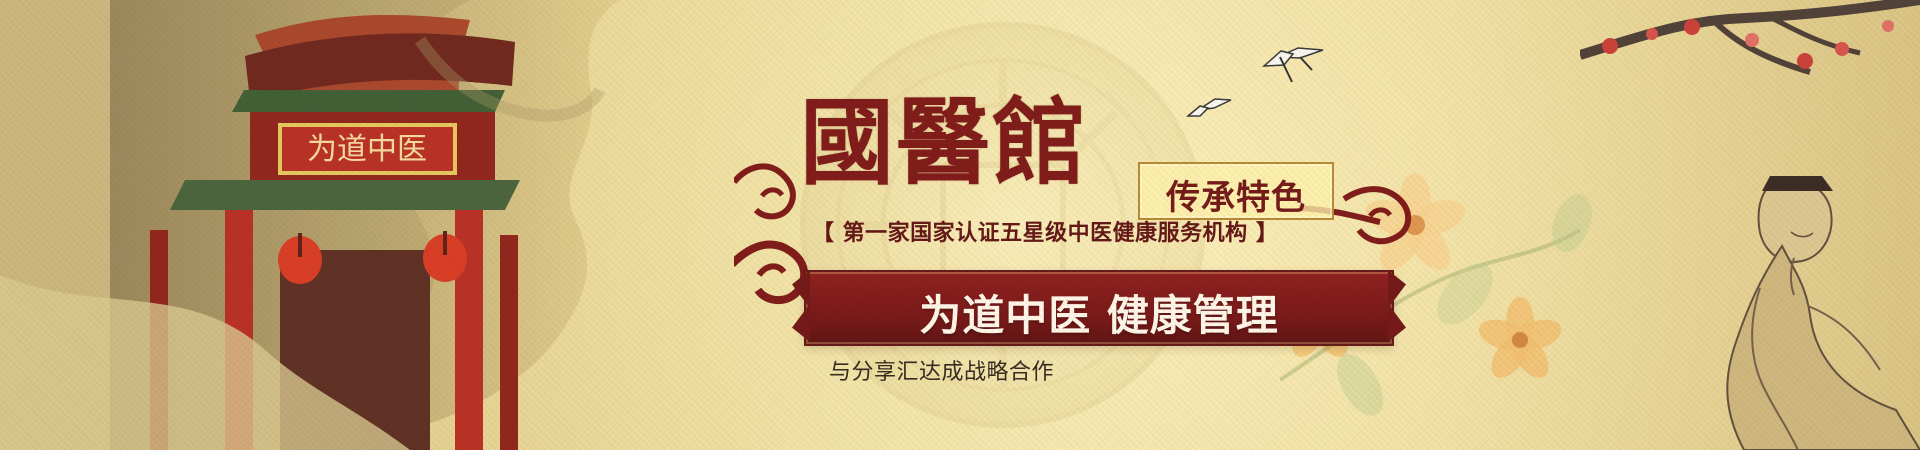 This screenshot has height=450, width=1920. I want to click on heritage-badge: 传承特色, so click(1236, 191).